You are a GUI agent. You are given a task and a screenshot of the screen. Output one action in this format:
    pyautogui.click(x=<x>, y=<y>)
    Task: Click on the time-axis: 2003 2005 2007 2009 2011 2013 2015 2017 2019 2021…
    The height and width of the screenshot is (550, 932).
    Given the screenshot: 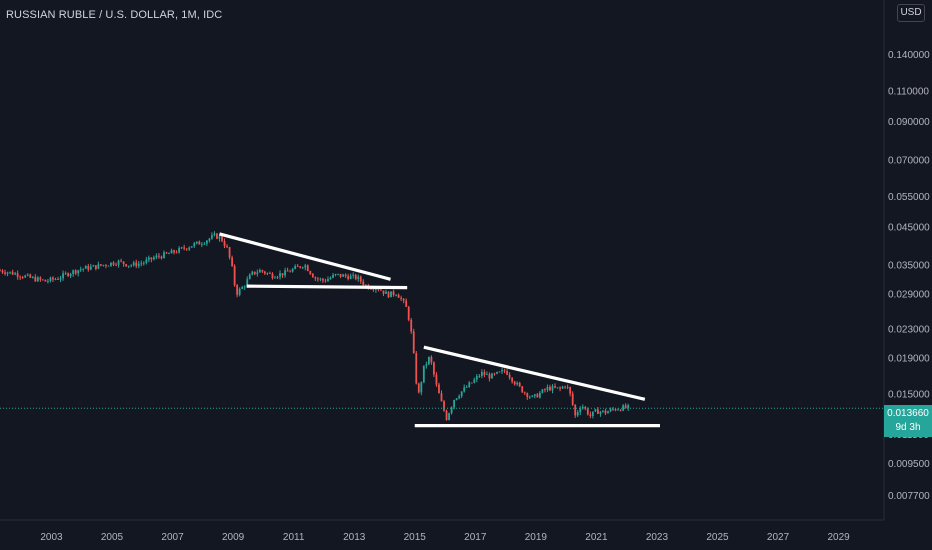 What is the action you would take?
    pyautogui.click(x=445, y=537)
    